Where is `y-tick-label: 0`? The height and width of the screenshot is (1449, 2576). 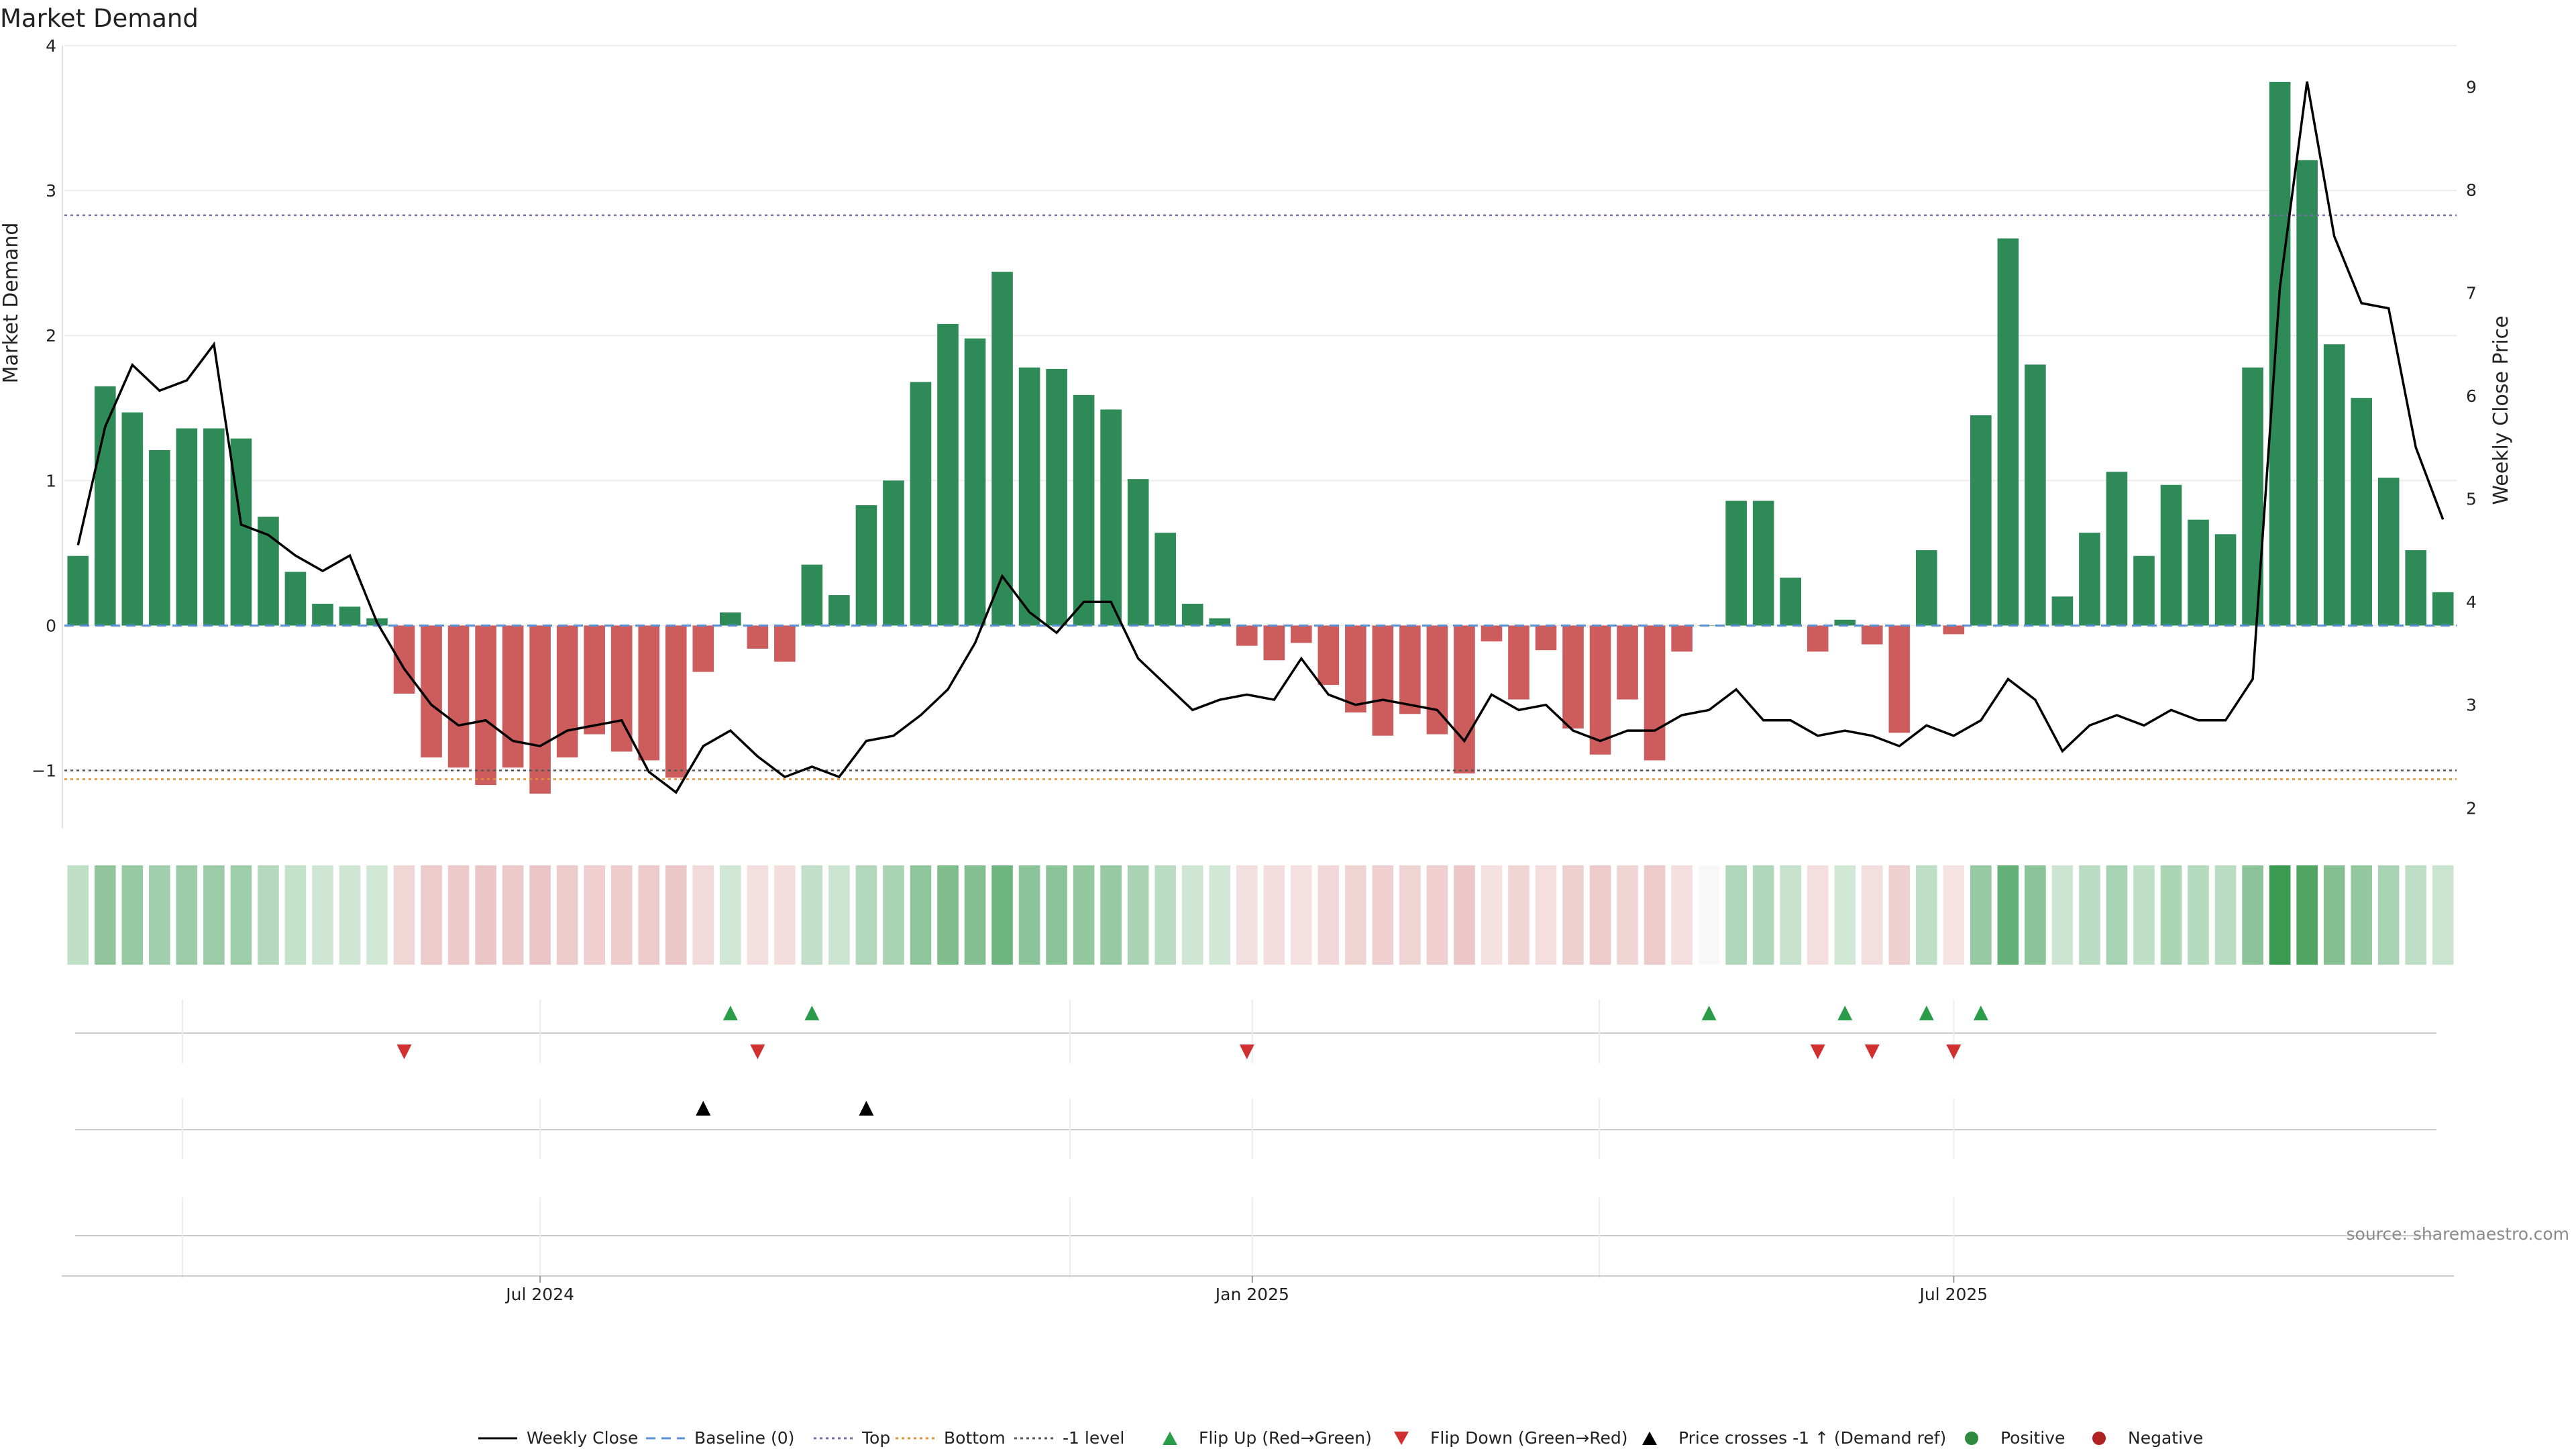 y-tick-label: 0 is located at coordinates (51, 625).